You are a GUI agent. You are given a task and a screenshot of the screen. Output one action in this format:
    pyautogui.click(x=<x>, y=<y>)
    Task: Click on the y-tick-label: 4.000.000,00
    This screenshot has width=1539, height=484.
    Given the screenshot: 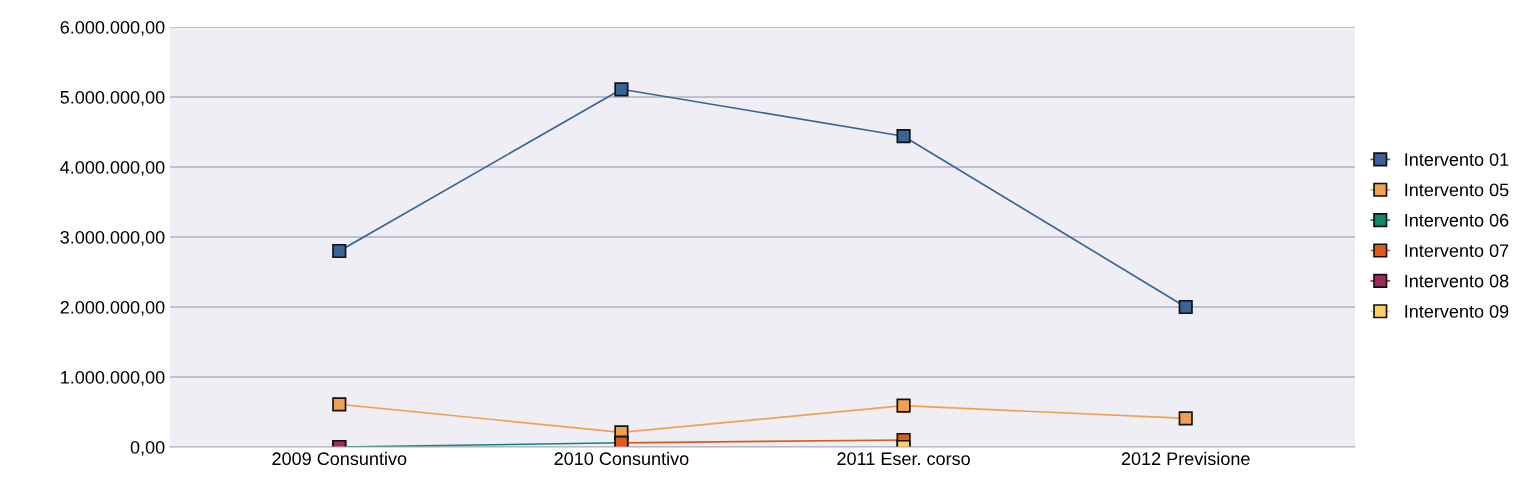 What is the action you would take?
    pyautogui.click(x=112, y=168)
    